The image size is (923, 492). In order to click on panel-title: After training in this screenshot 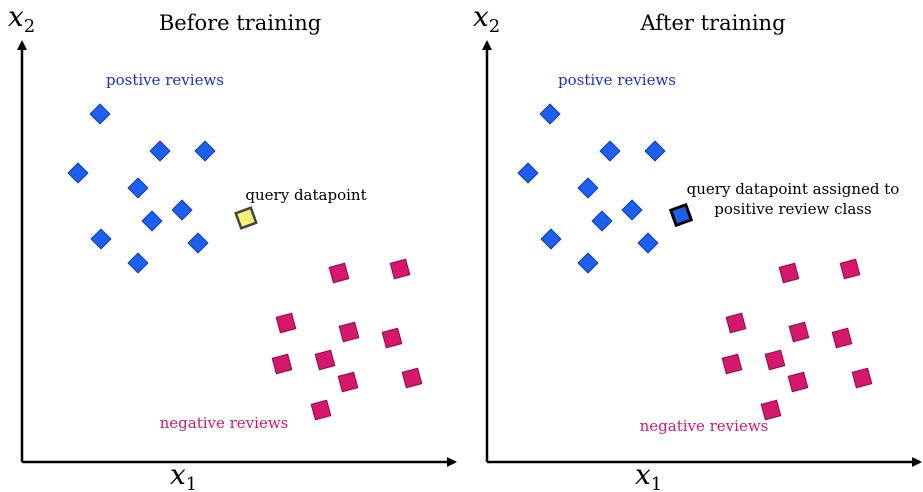, I will do `click(712, 23)`.